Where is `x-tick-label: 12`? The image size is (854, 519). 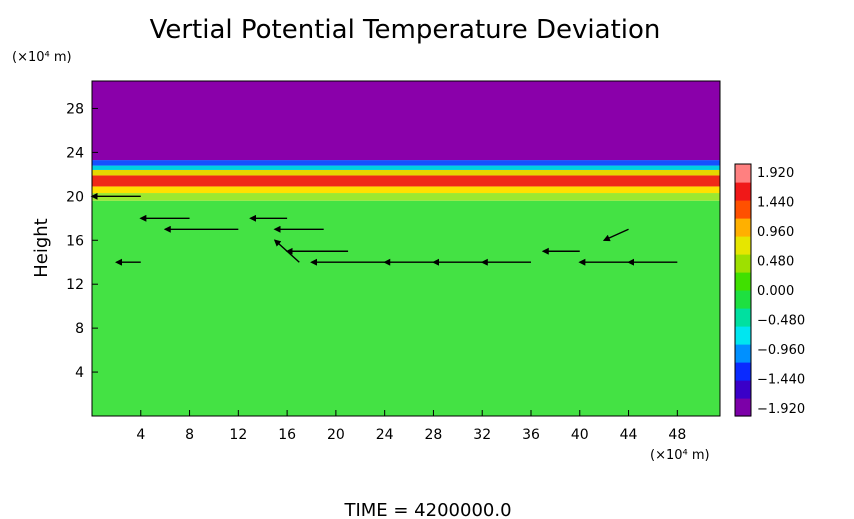
x-tick-label: 12 is located at coordinates (238, 435).